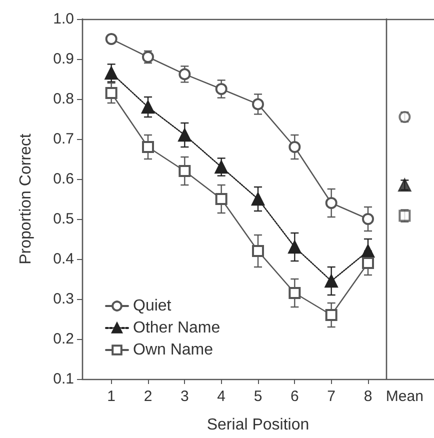 Image resolution: width=434 pixels, height=438 pixels. I want to click on y-axis-title: Proportion Correct, so click(26, 198).